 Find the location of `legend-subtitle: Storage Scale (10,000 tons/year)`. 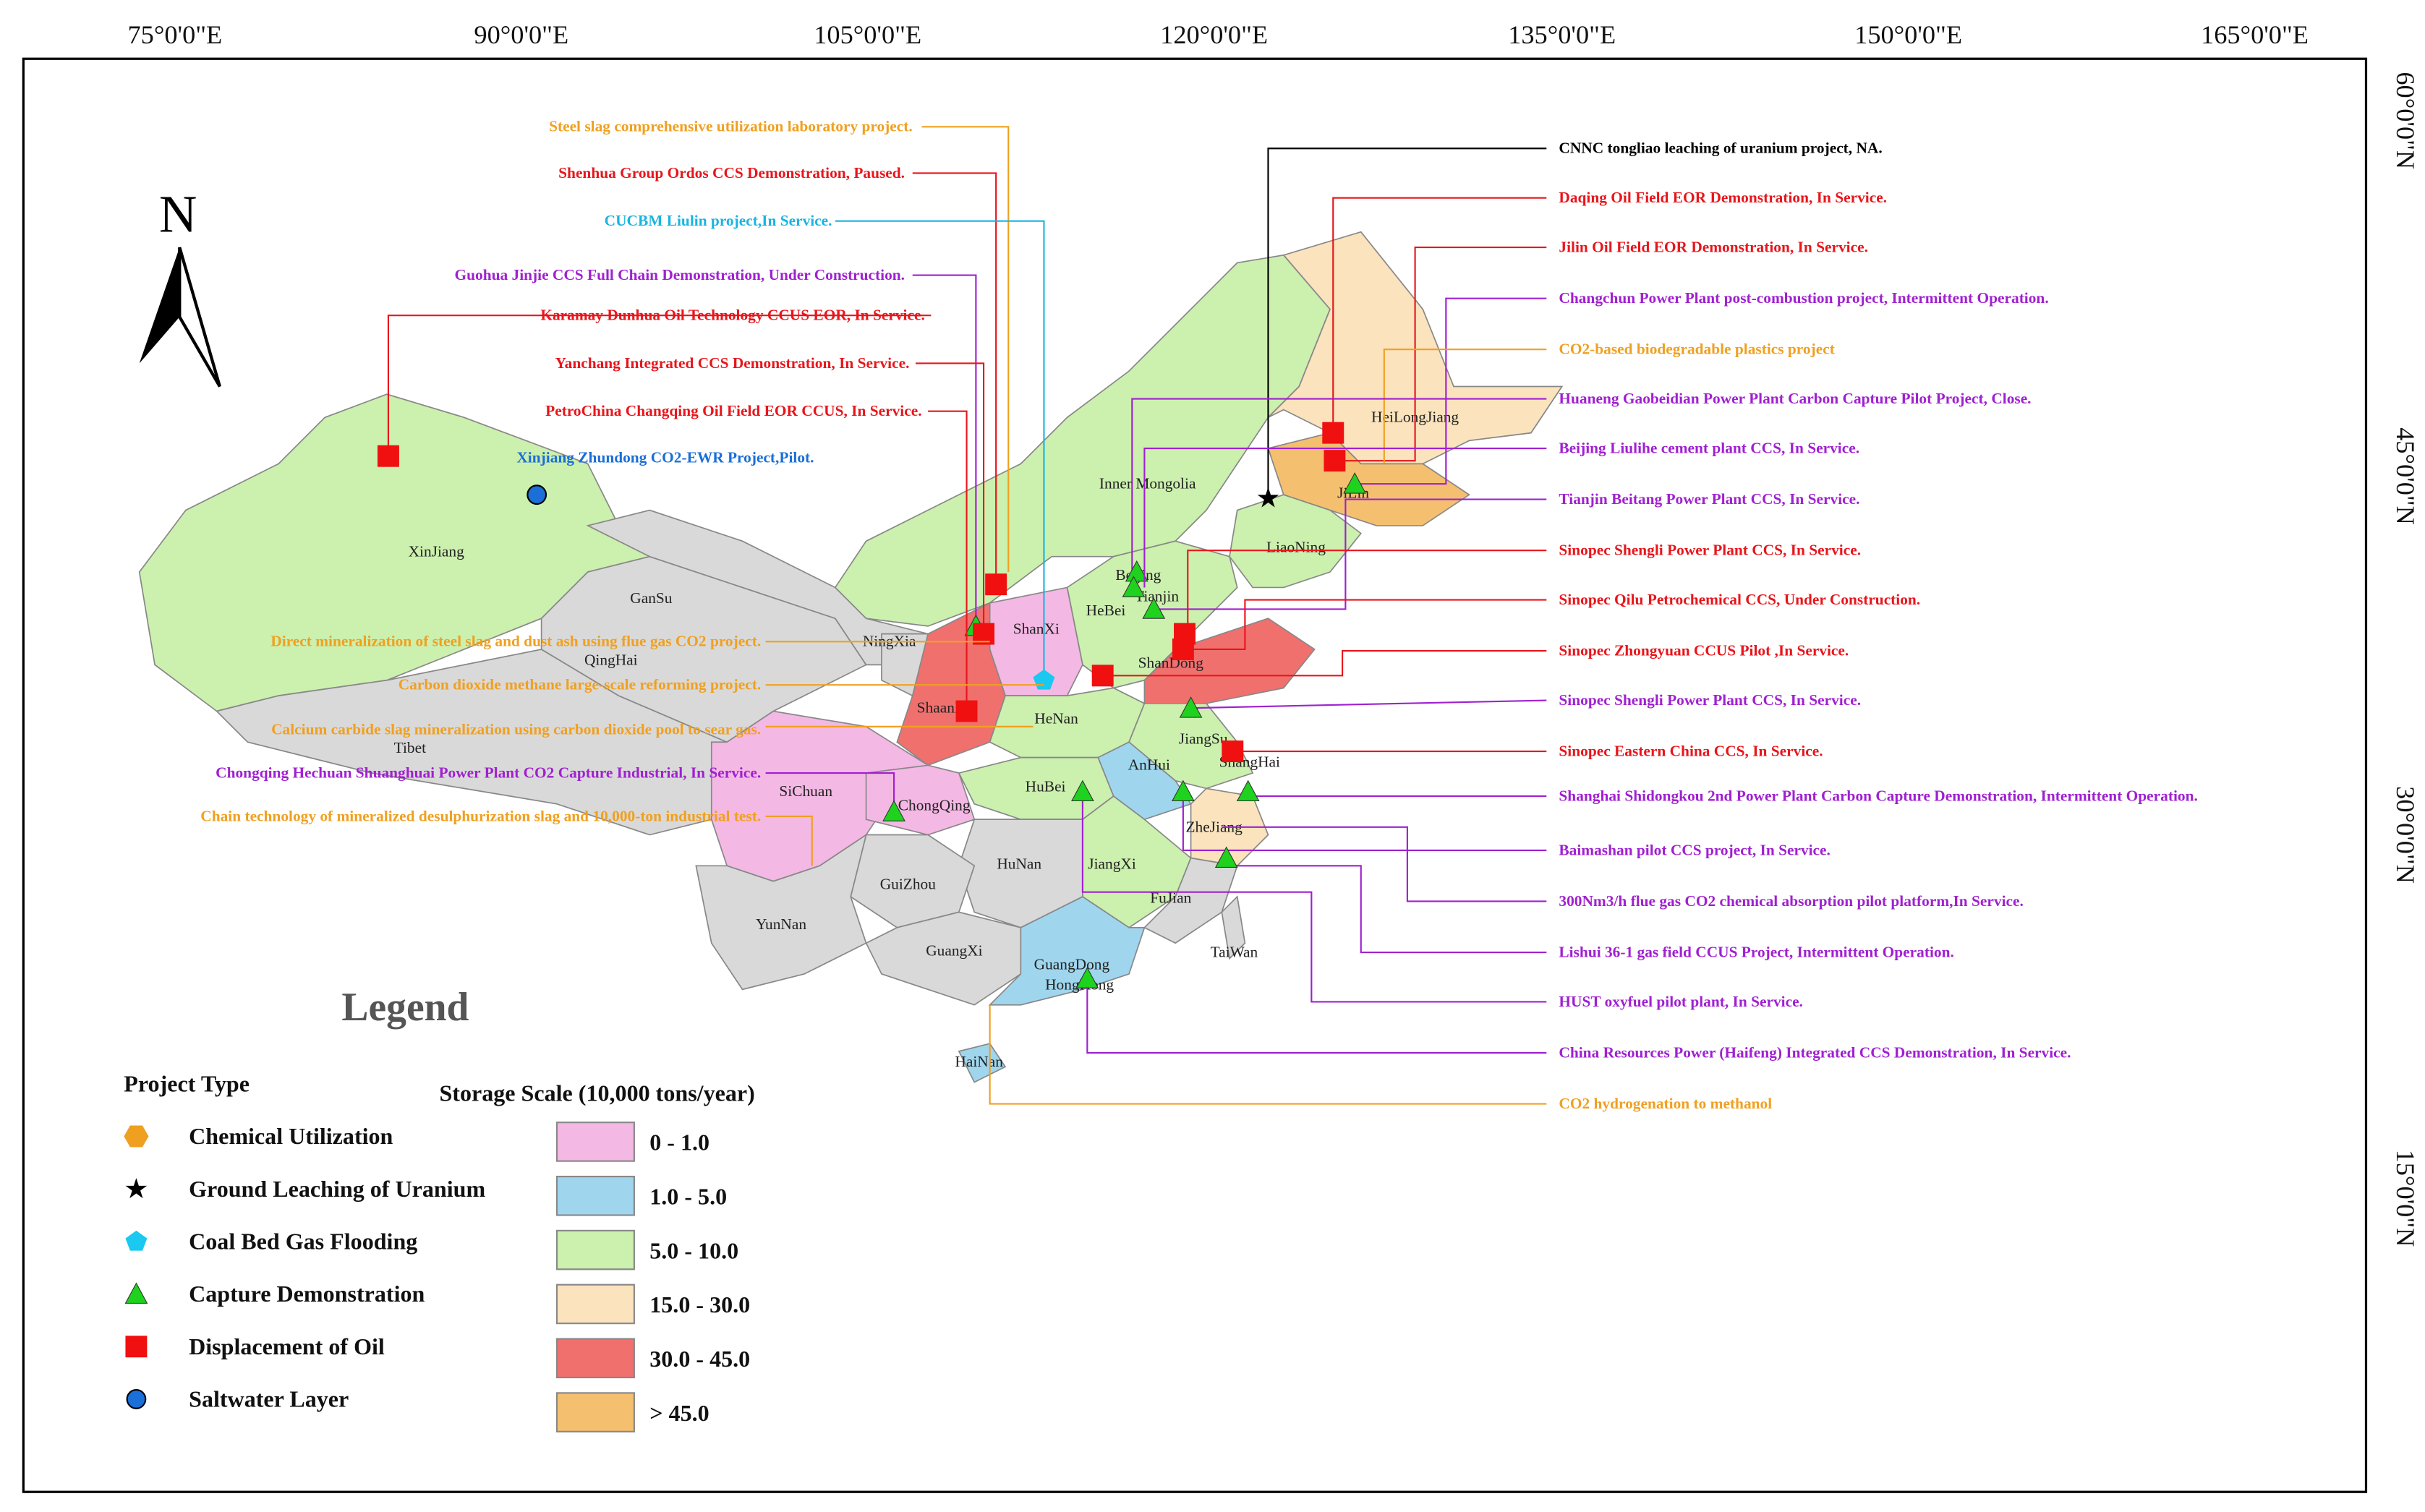

legend-subtitle: Storage Scale (10,000 tons/year) is located at coordinates (596, 1093).